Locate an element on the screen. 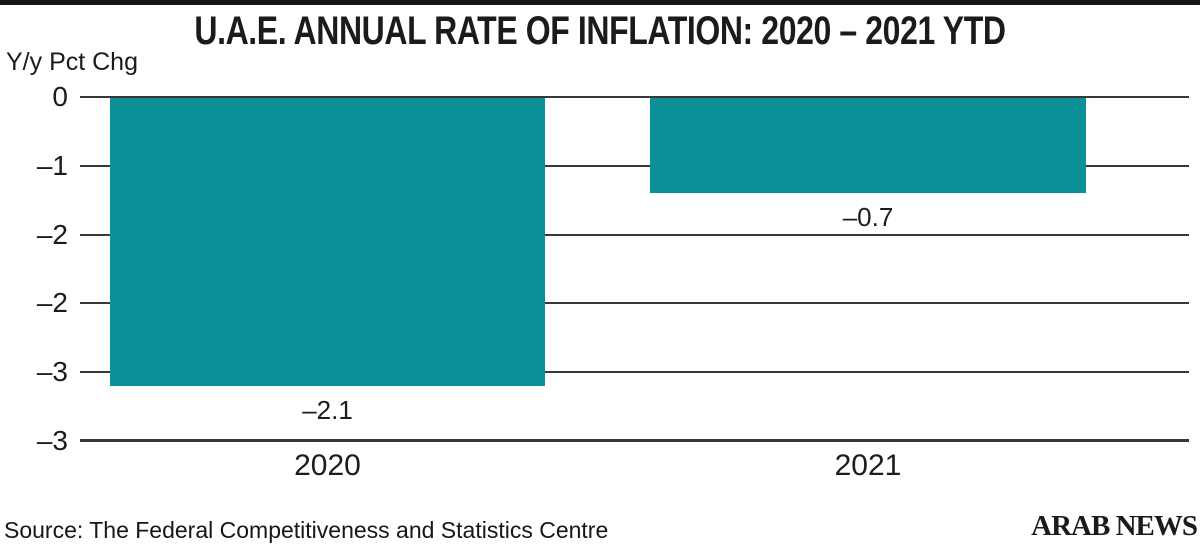 The width and height of the screenshot is (1200, 550). bar-value-label-2021: –0.7 is located at coordinates (868, 217).